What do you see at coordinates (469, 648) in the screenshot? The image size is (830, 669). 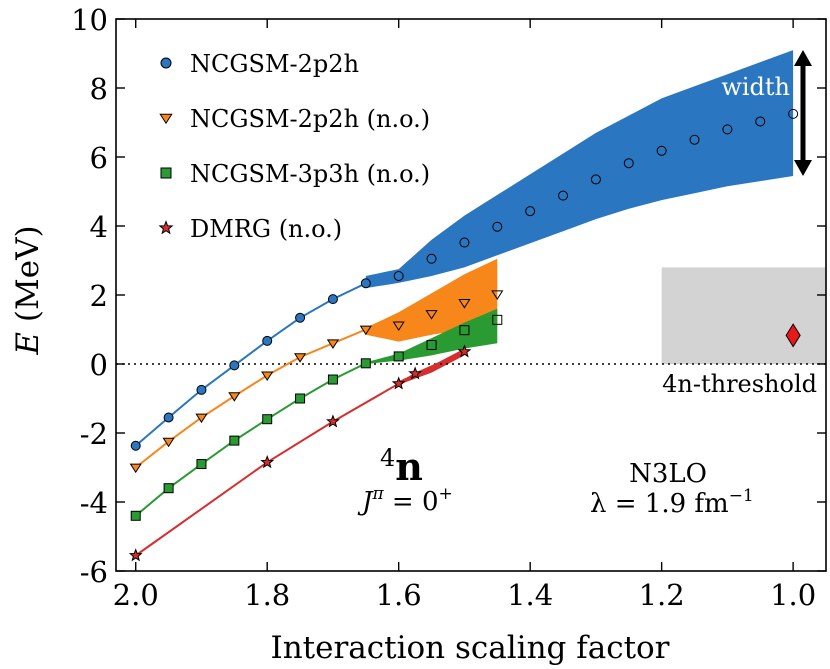 I see `x-axis-label: Interaction scaling factor` at bounding box center [469, 648].